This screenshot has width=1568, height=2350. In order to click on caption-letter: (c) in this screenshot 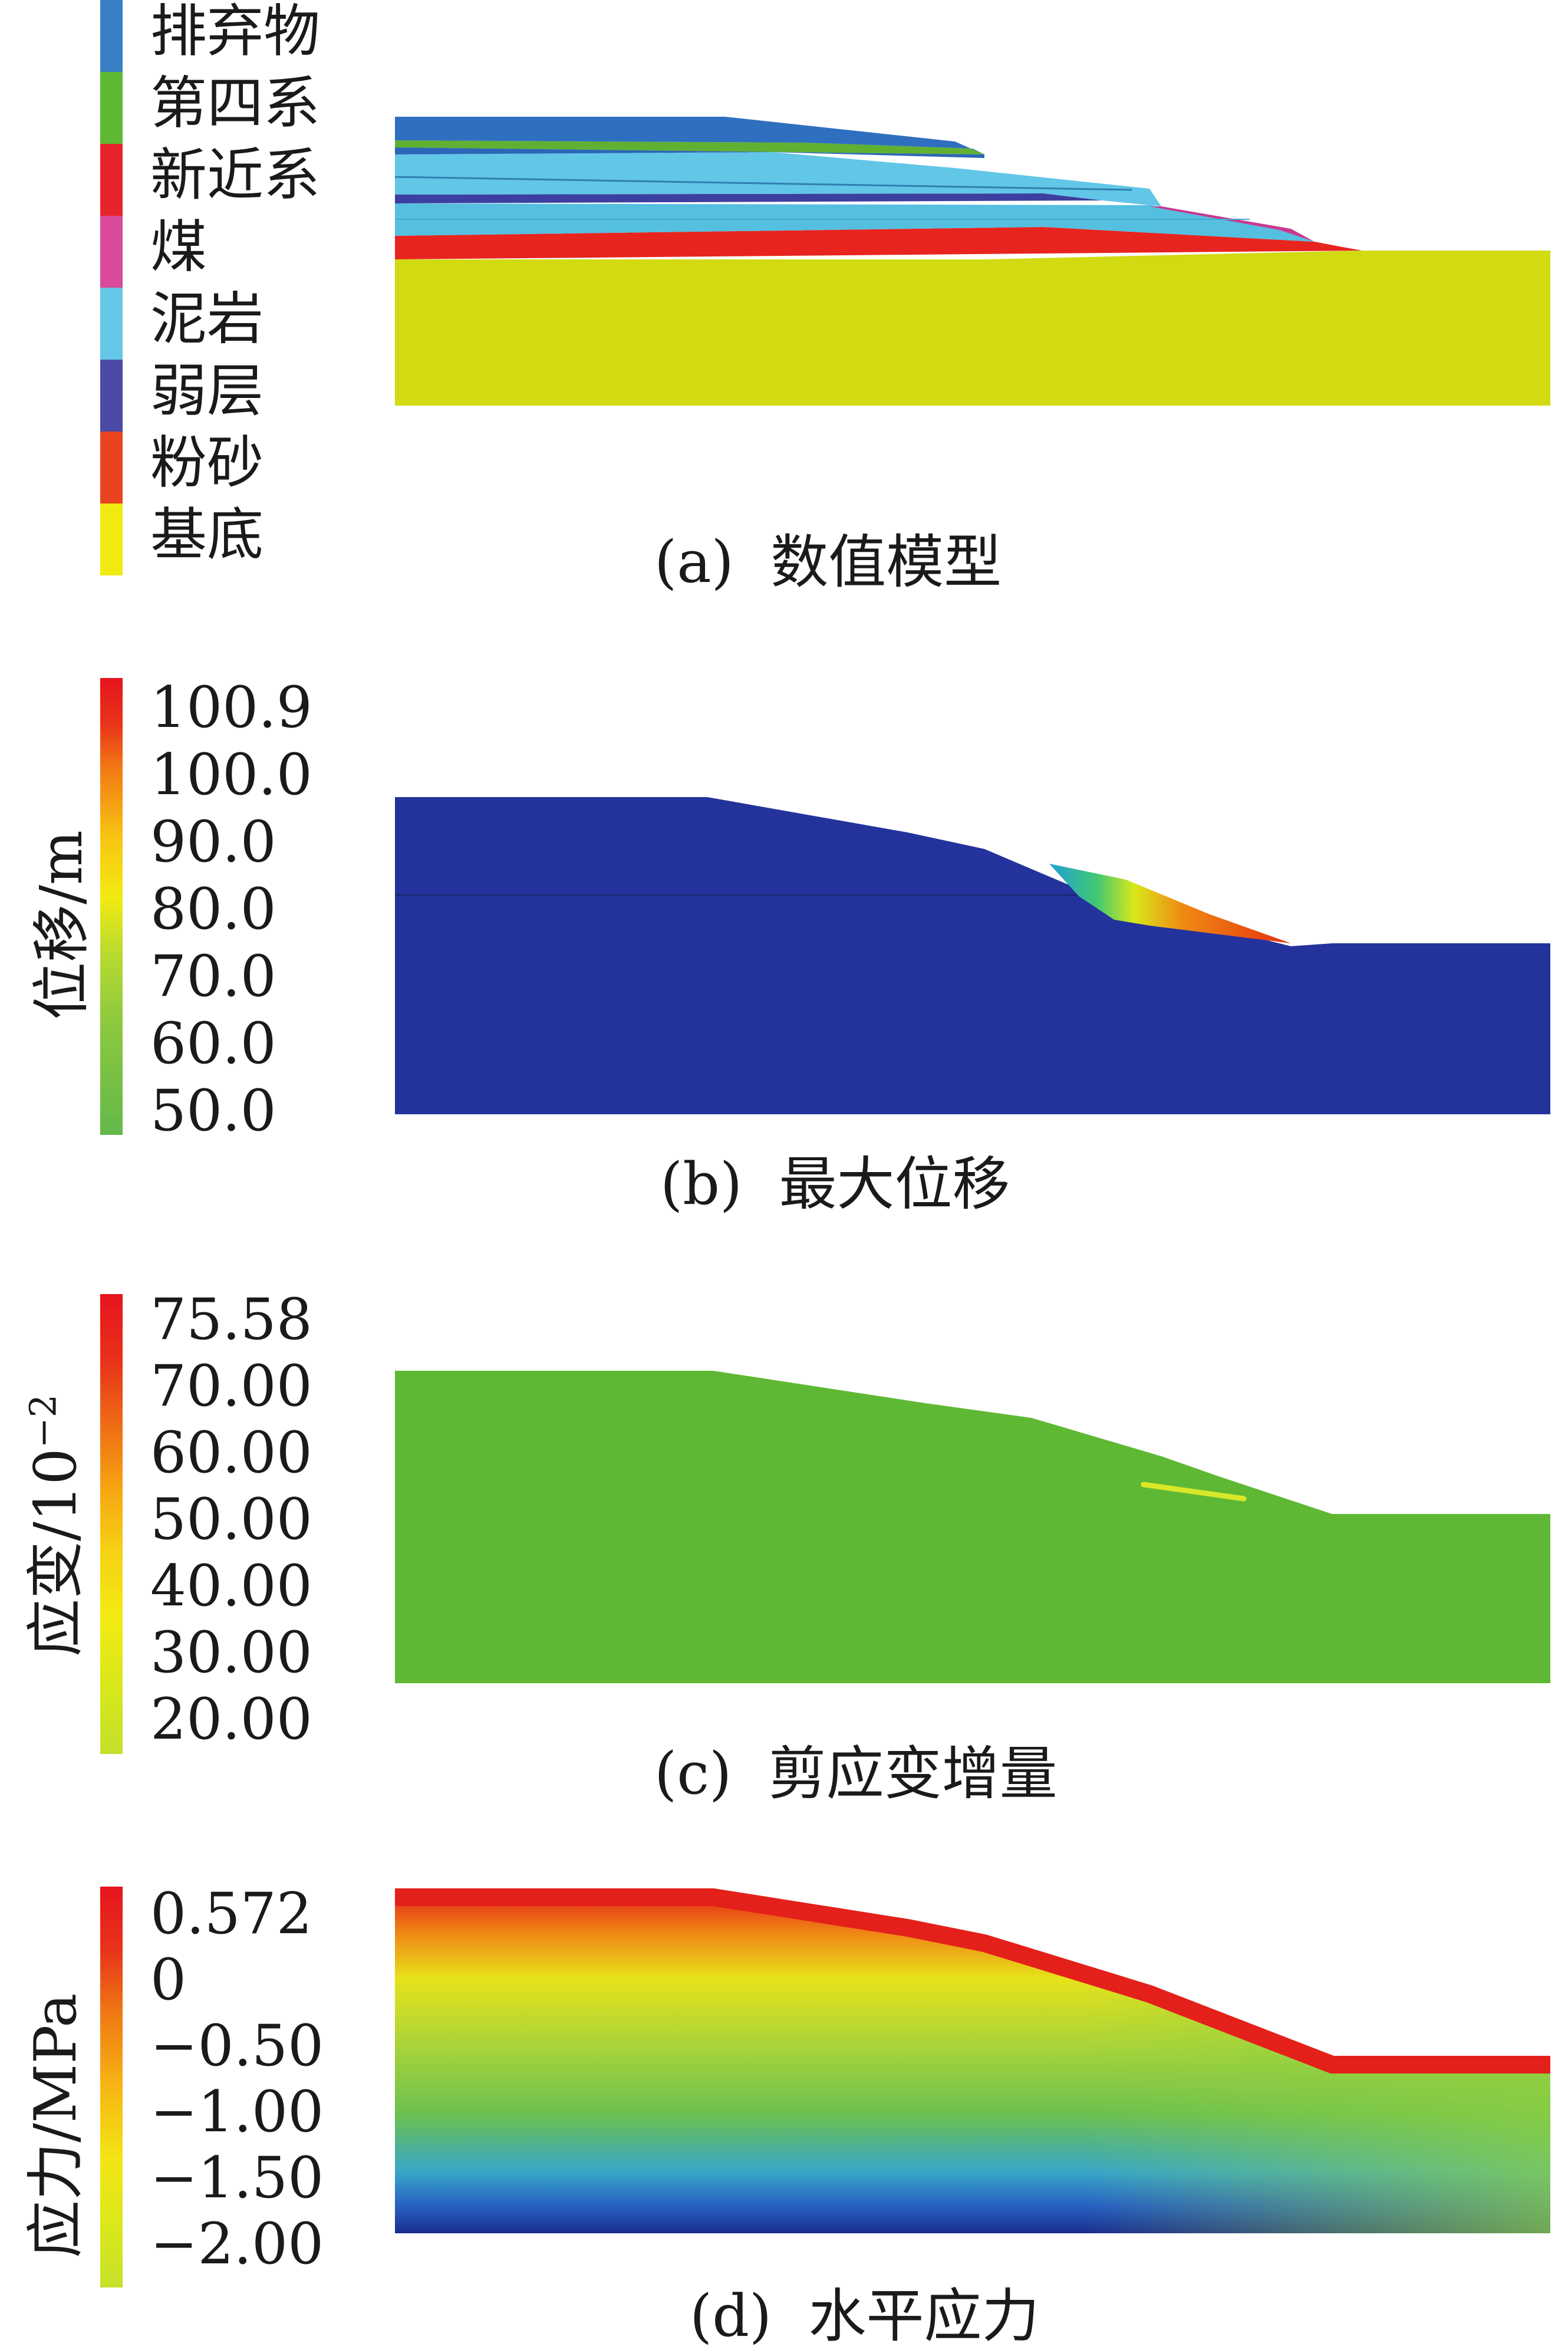, I will do `click(693, 1774)`.